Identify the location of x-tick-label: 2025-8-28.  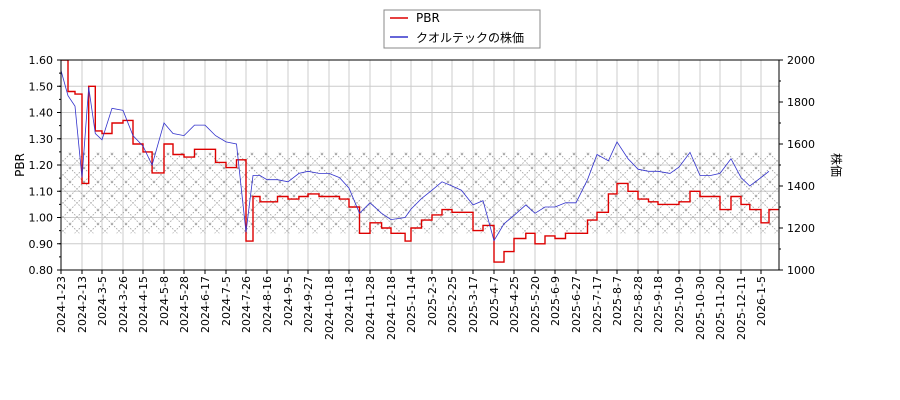
(638, 304).